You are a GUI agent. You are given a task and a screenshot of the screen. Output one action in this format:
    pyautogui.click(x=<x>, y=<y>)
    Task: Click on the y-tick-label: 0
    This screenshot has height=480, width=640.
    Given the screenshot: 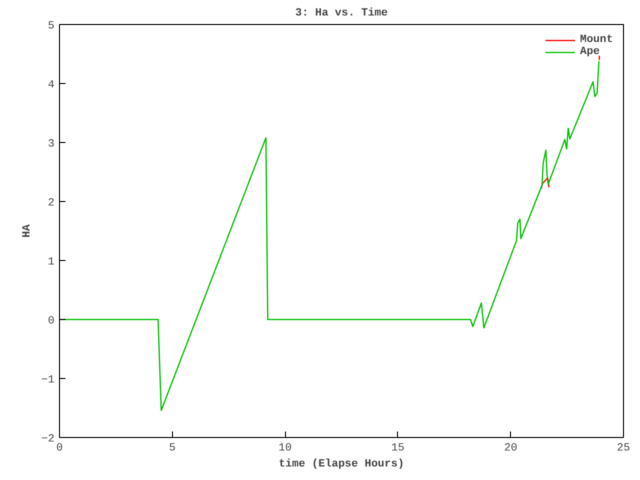 What is the action you would take?
    pyautogui.click(x=51, y=322)
    